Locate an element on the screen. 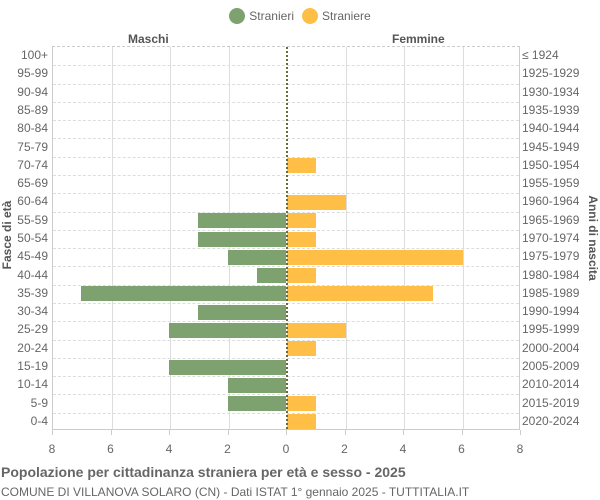 The image size is (600, 500). birth-year-label: 2005-2009 is located at coordinates (551, 366).